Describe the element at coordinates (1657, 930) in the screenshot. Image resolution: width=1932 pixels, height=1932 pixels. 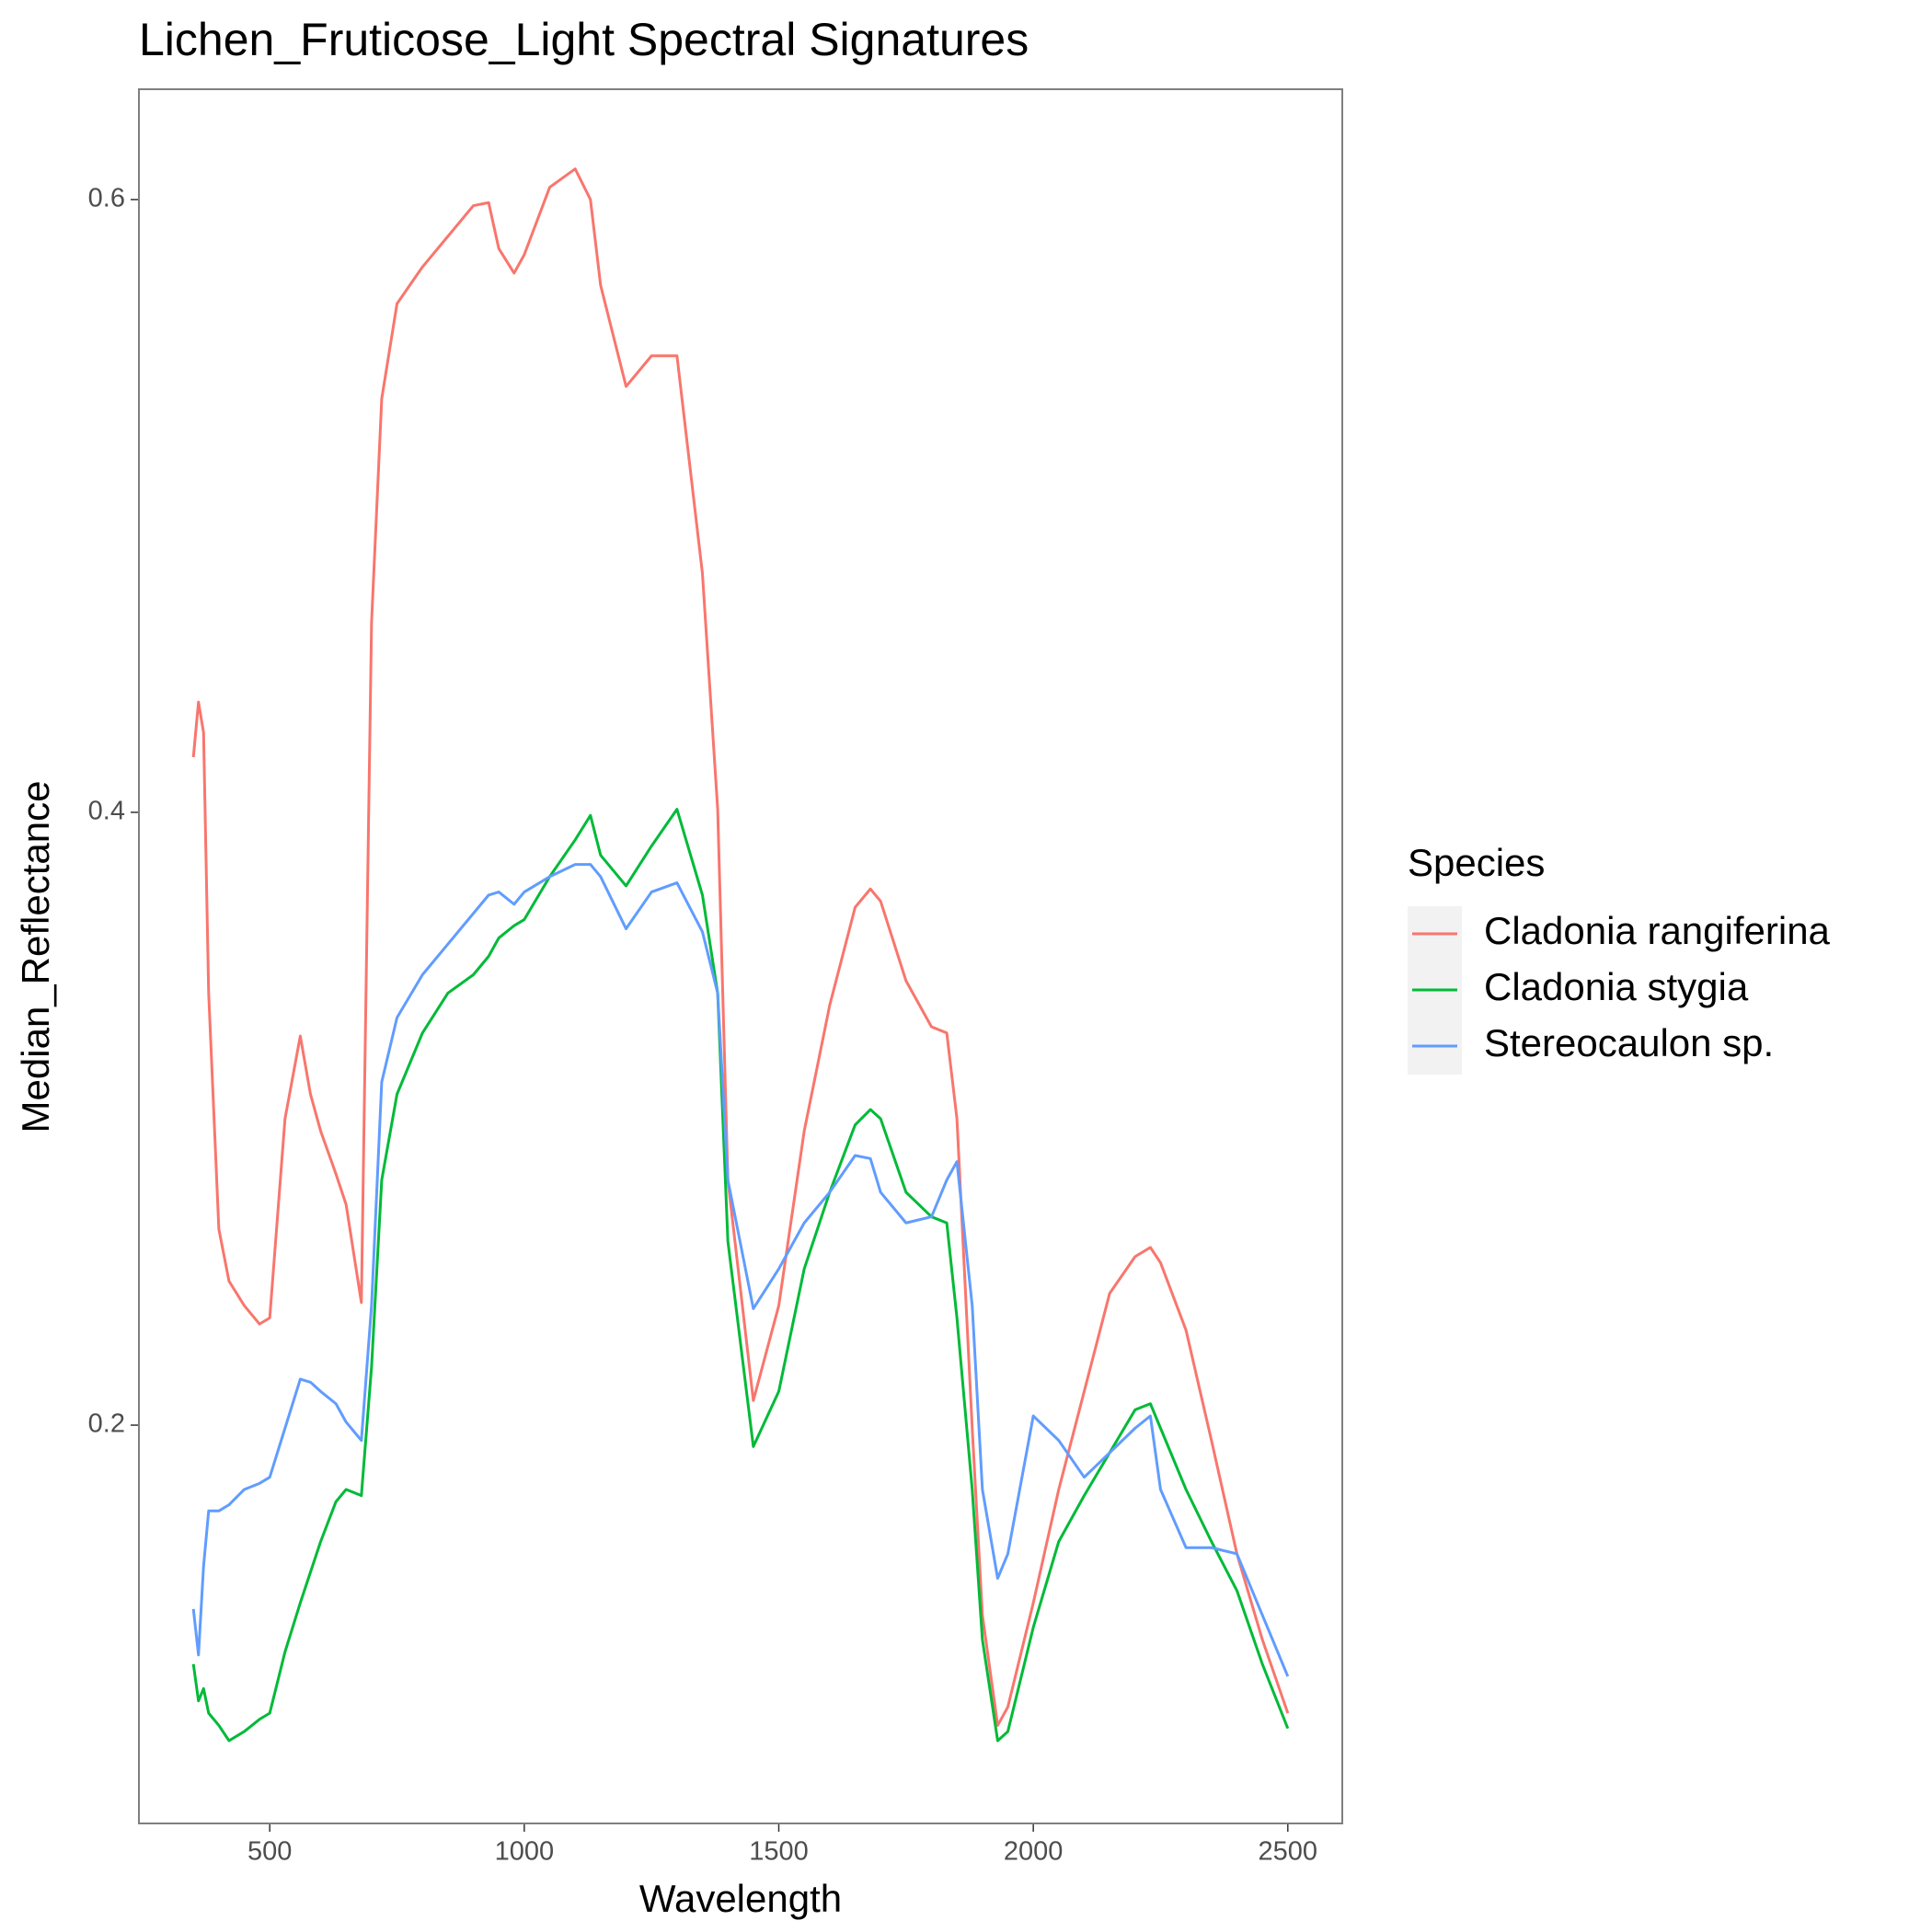
I see `legend-label: Cladonia rangiferina` at that location.